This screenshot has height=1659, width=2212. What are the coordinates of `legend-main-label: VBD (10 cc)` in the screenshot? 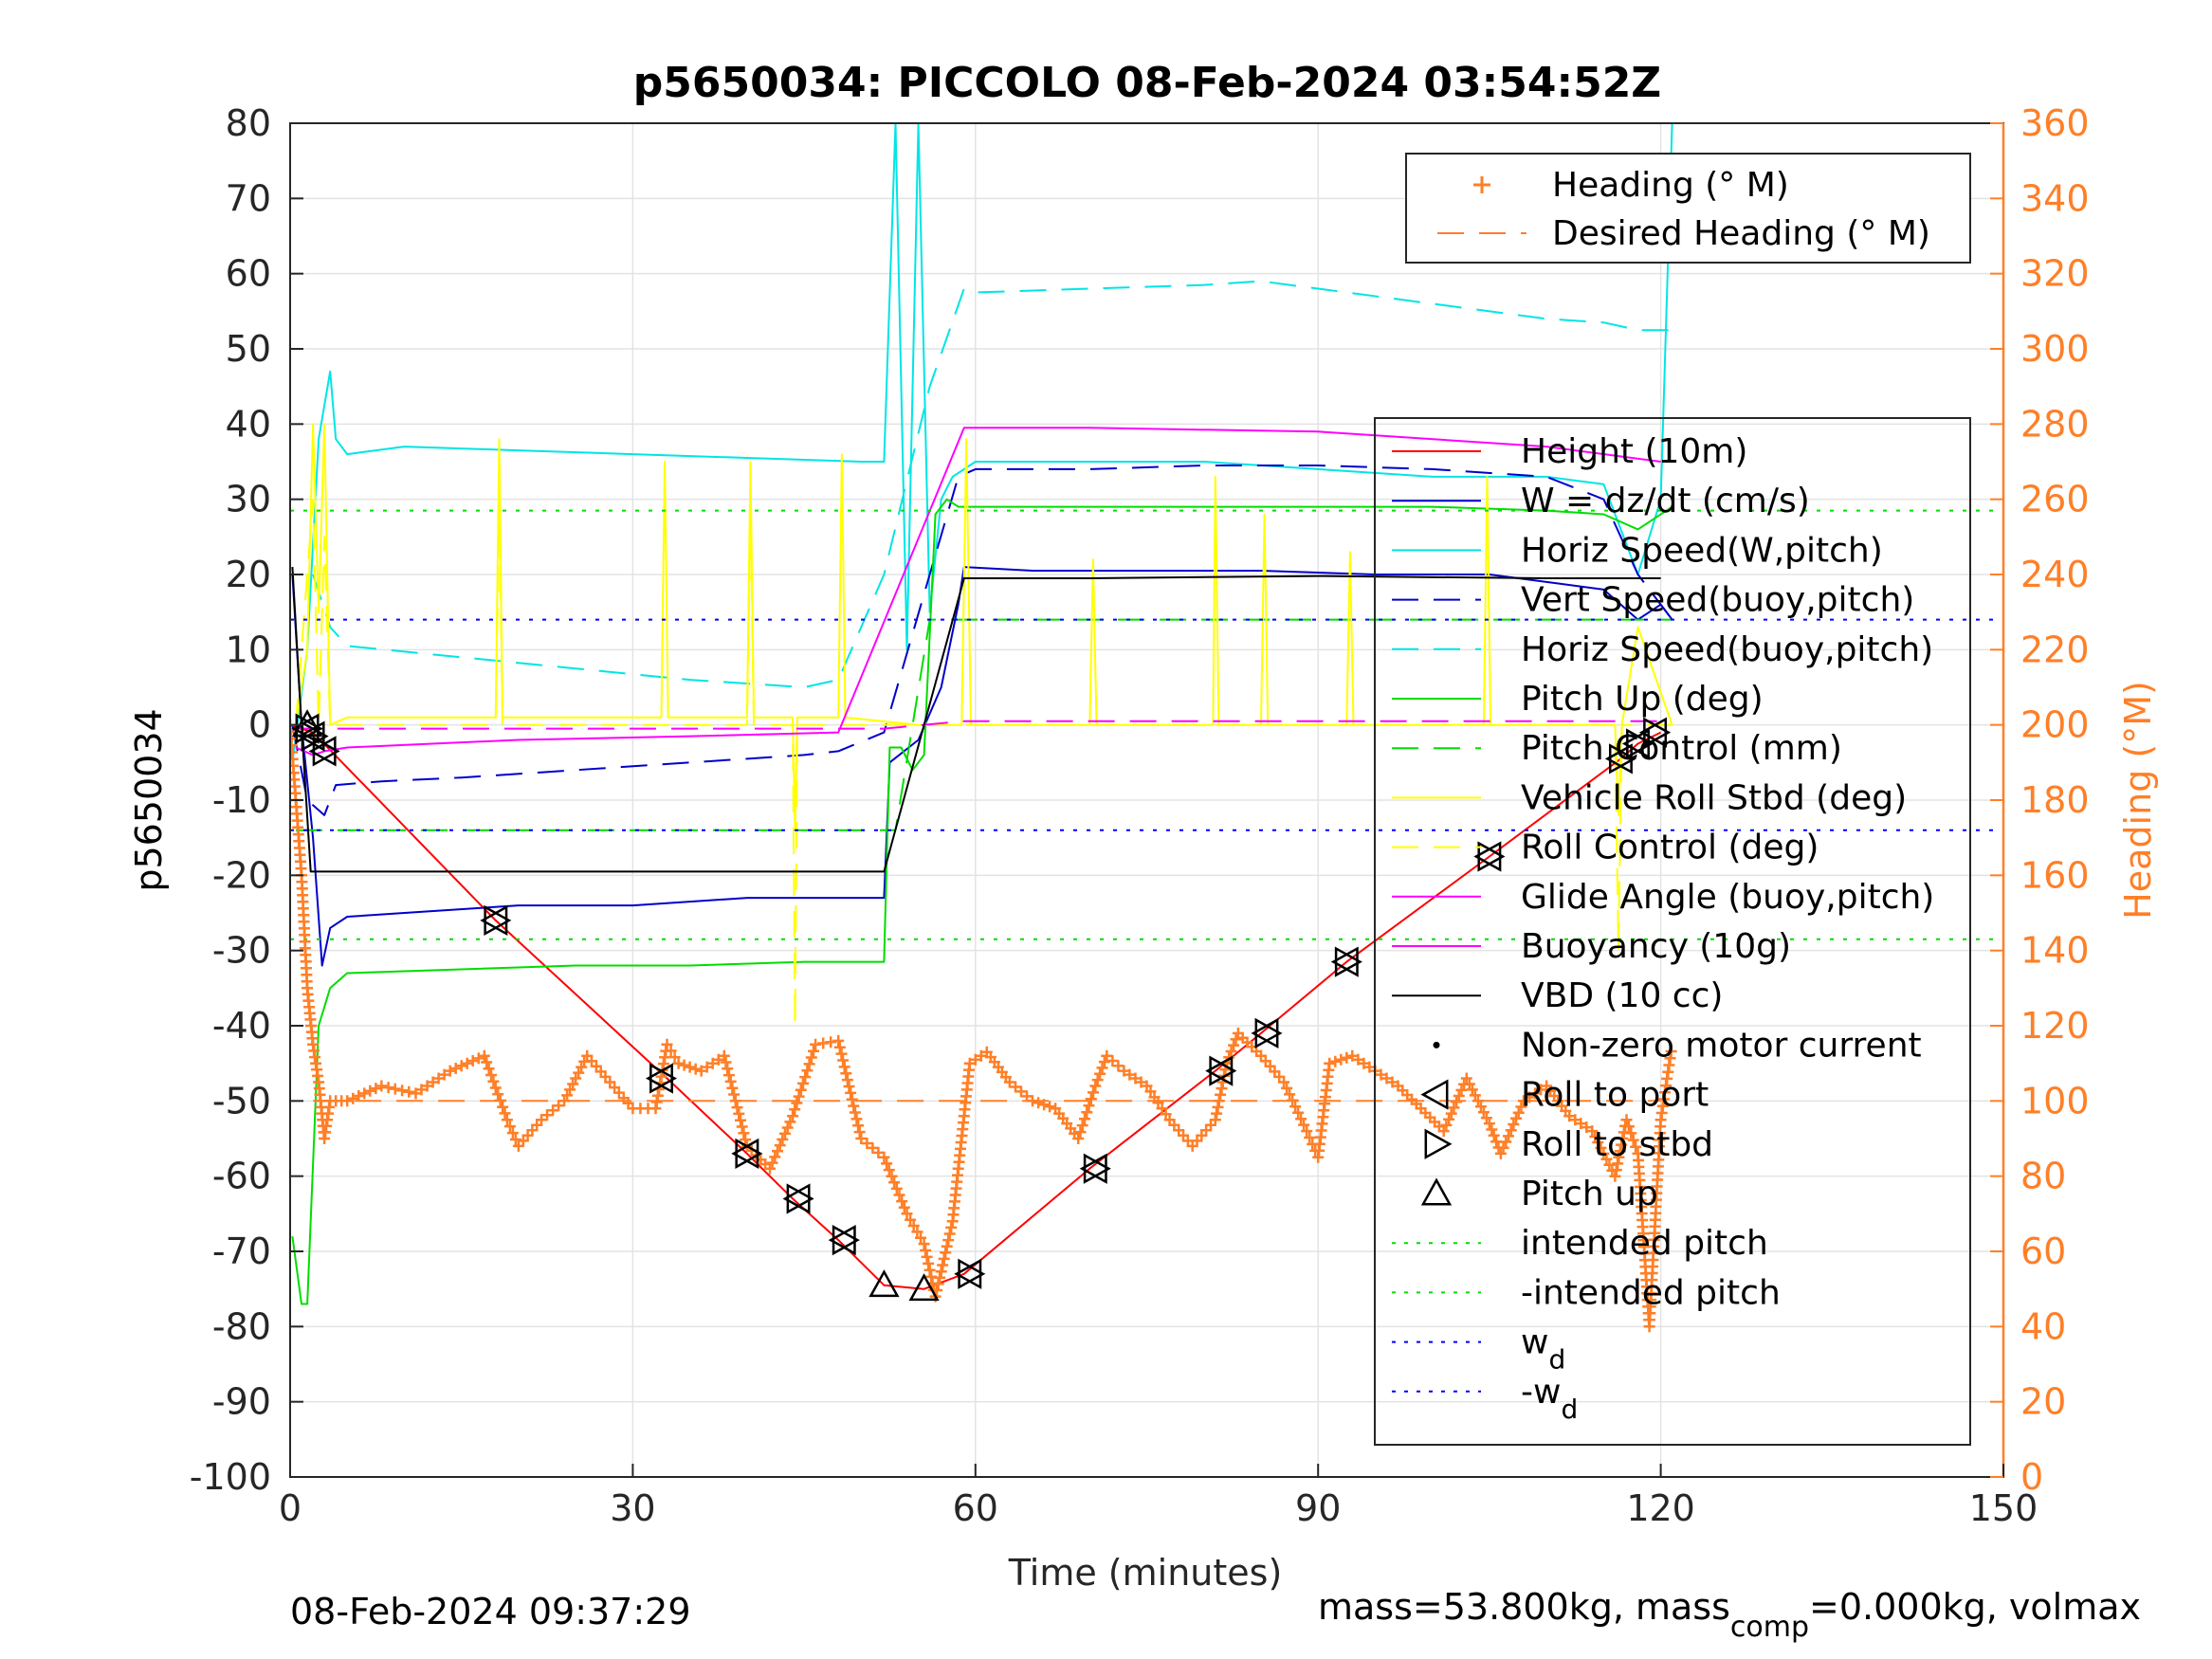 It's located at (1622, 995).